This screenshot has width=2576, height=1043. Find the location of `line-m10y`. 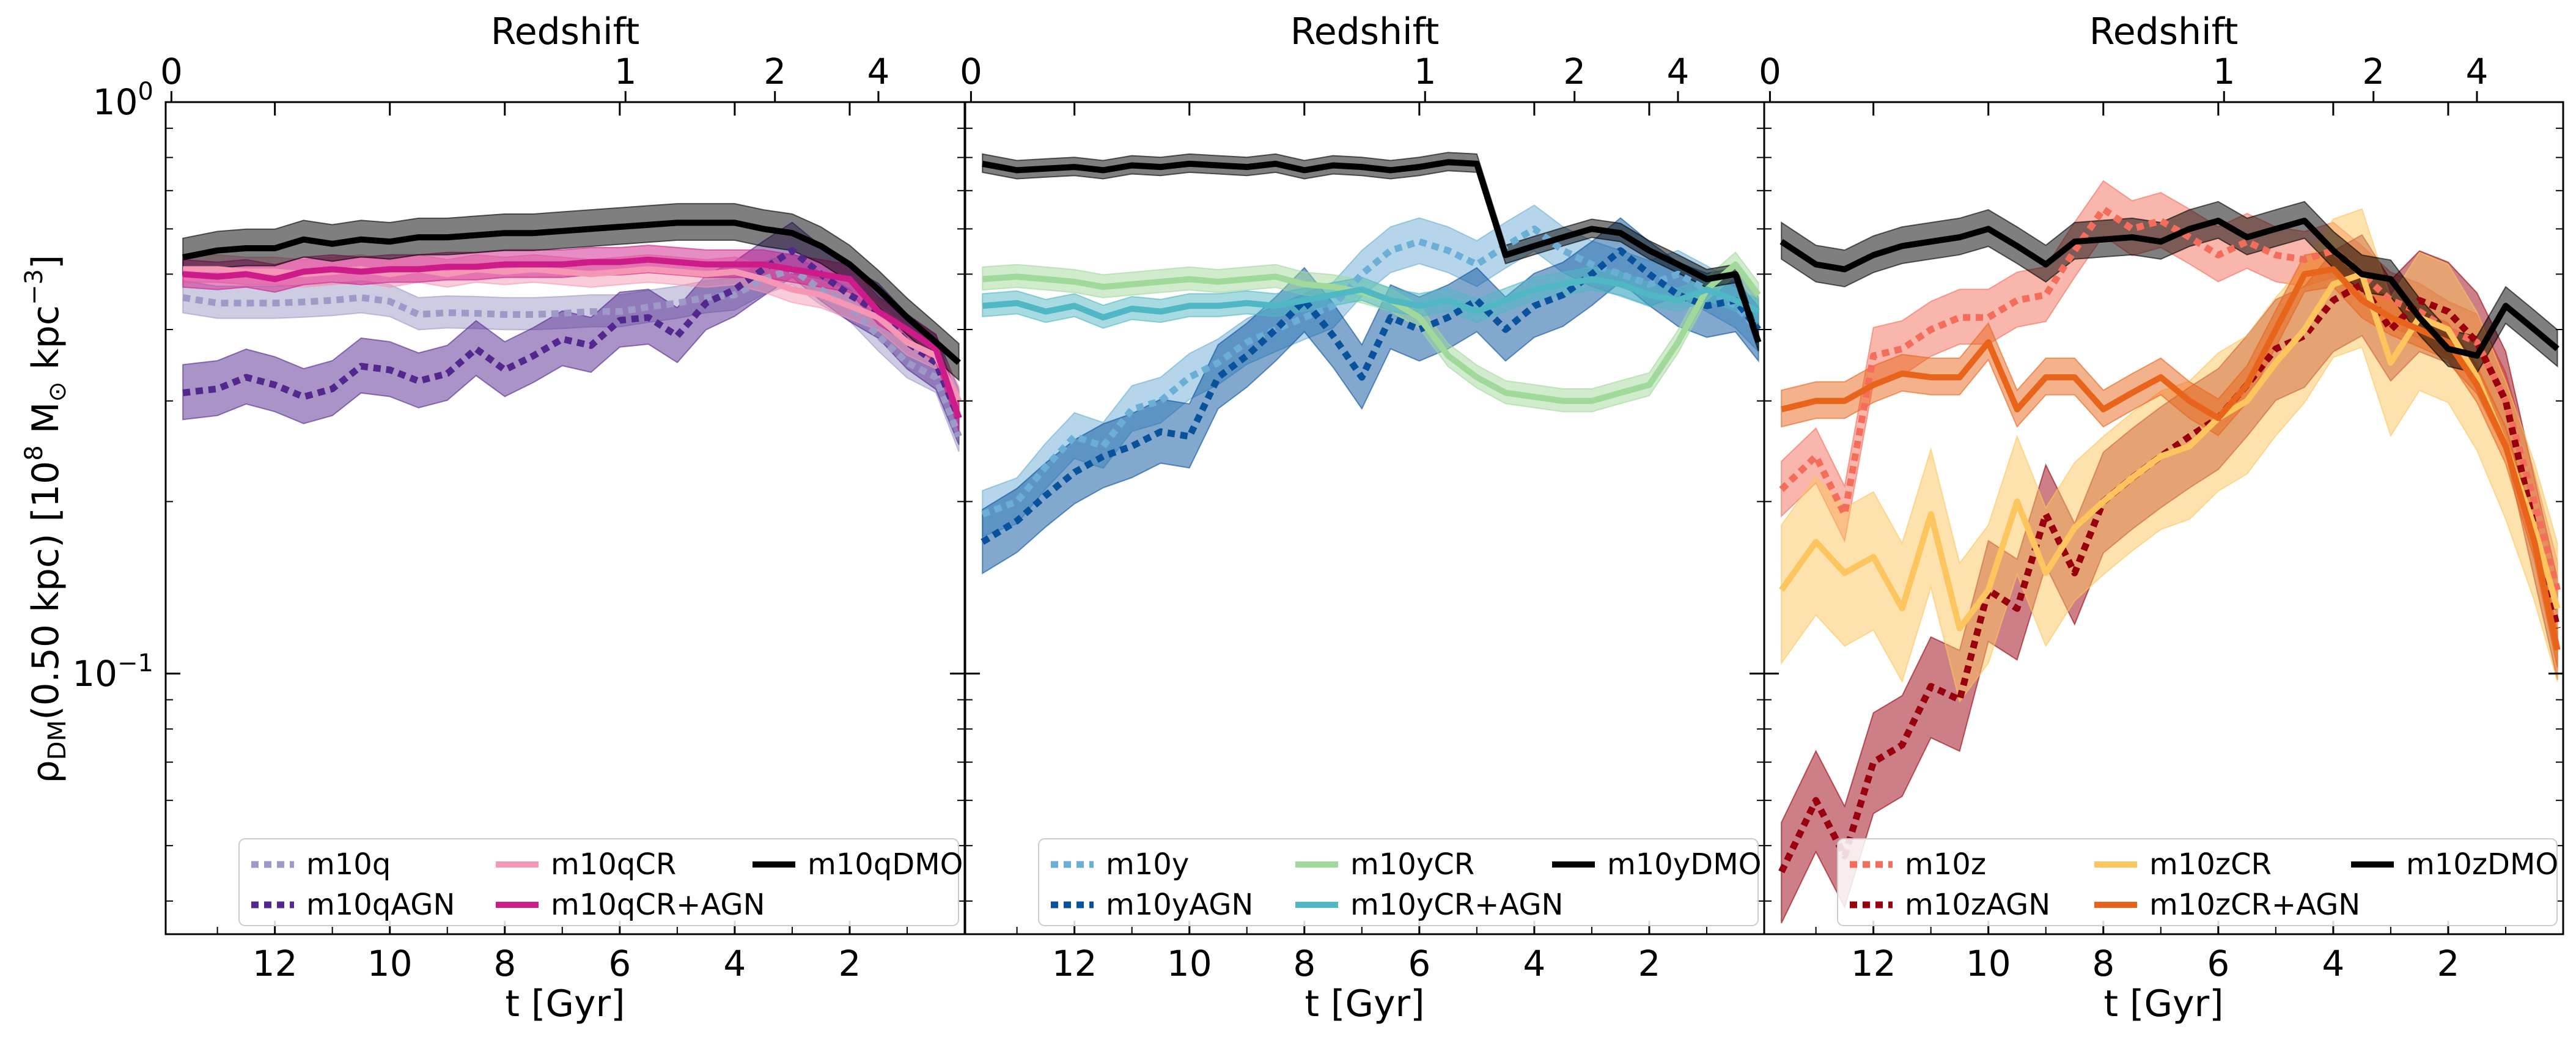

line-m10y is located at coordinates (1371, 371).